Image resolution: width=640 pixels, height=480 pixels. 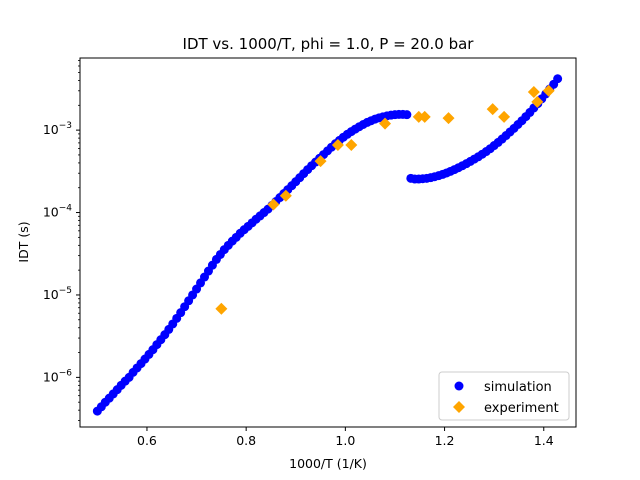 I want to click on legend-simulation-marker, so click(x=459, y=386).